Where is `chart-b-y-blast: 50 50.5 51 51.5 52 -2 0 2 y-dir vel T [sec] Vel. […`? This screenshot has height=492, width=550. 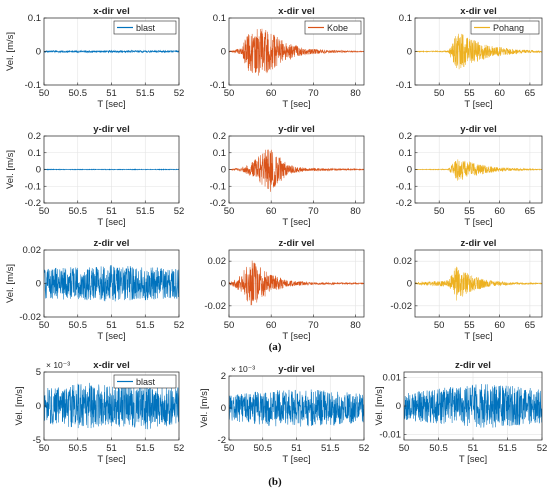
chart-b-y-blast: 50 50.5 51 51.5 52 -2 0 2 y-dir vel T [sec] Vel. [… is located at coordinates (284, 414).